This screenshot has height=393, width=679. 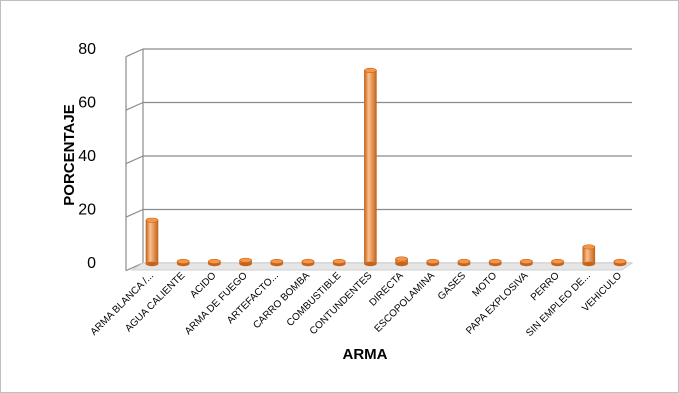 What do you see at coordinates (87, 210) in the screenshot?
I see `y-tick-label: 20` at bounding box center [87, 210].